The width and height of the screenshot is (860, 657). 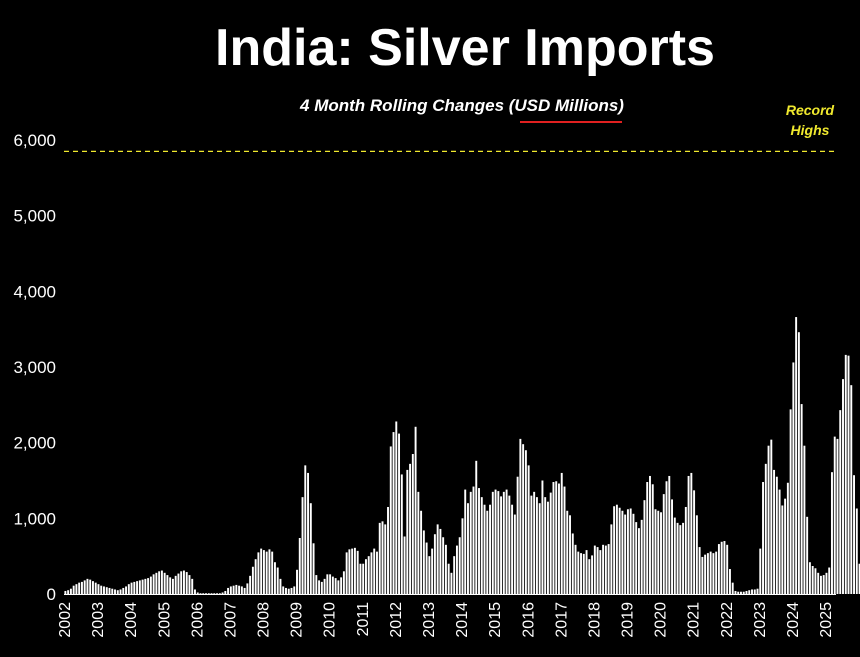 What do you see at coordinates (34, 367) in the screenshot?
I see `y-tick-label: 3,000` at bounding box center [34, 367].